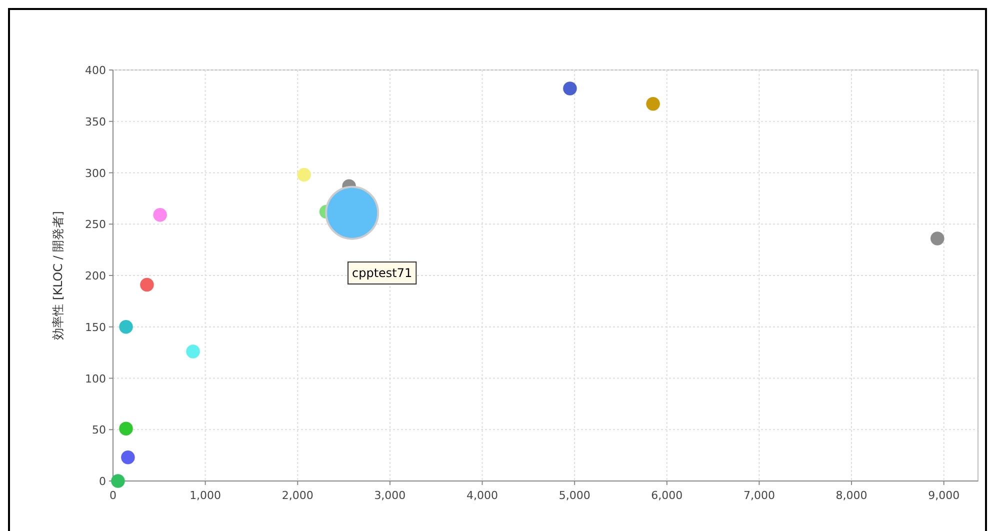  What do you see at coordinates (95, 276) in the screenshot?
I see `y-tick-label: 200` at bounding box center [95, 276].